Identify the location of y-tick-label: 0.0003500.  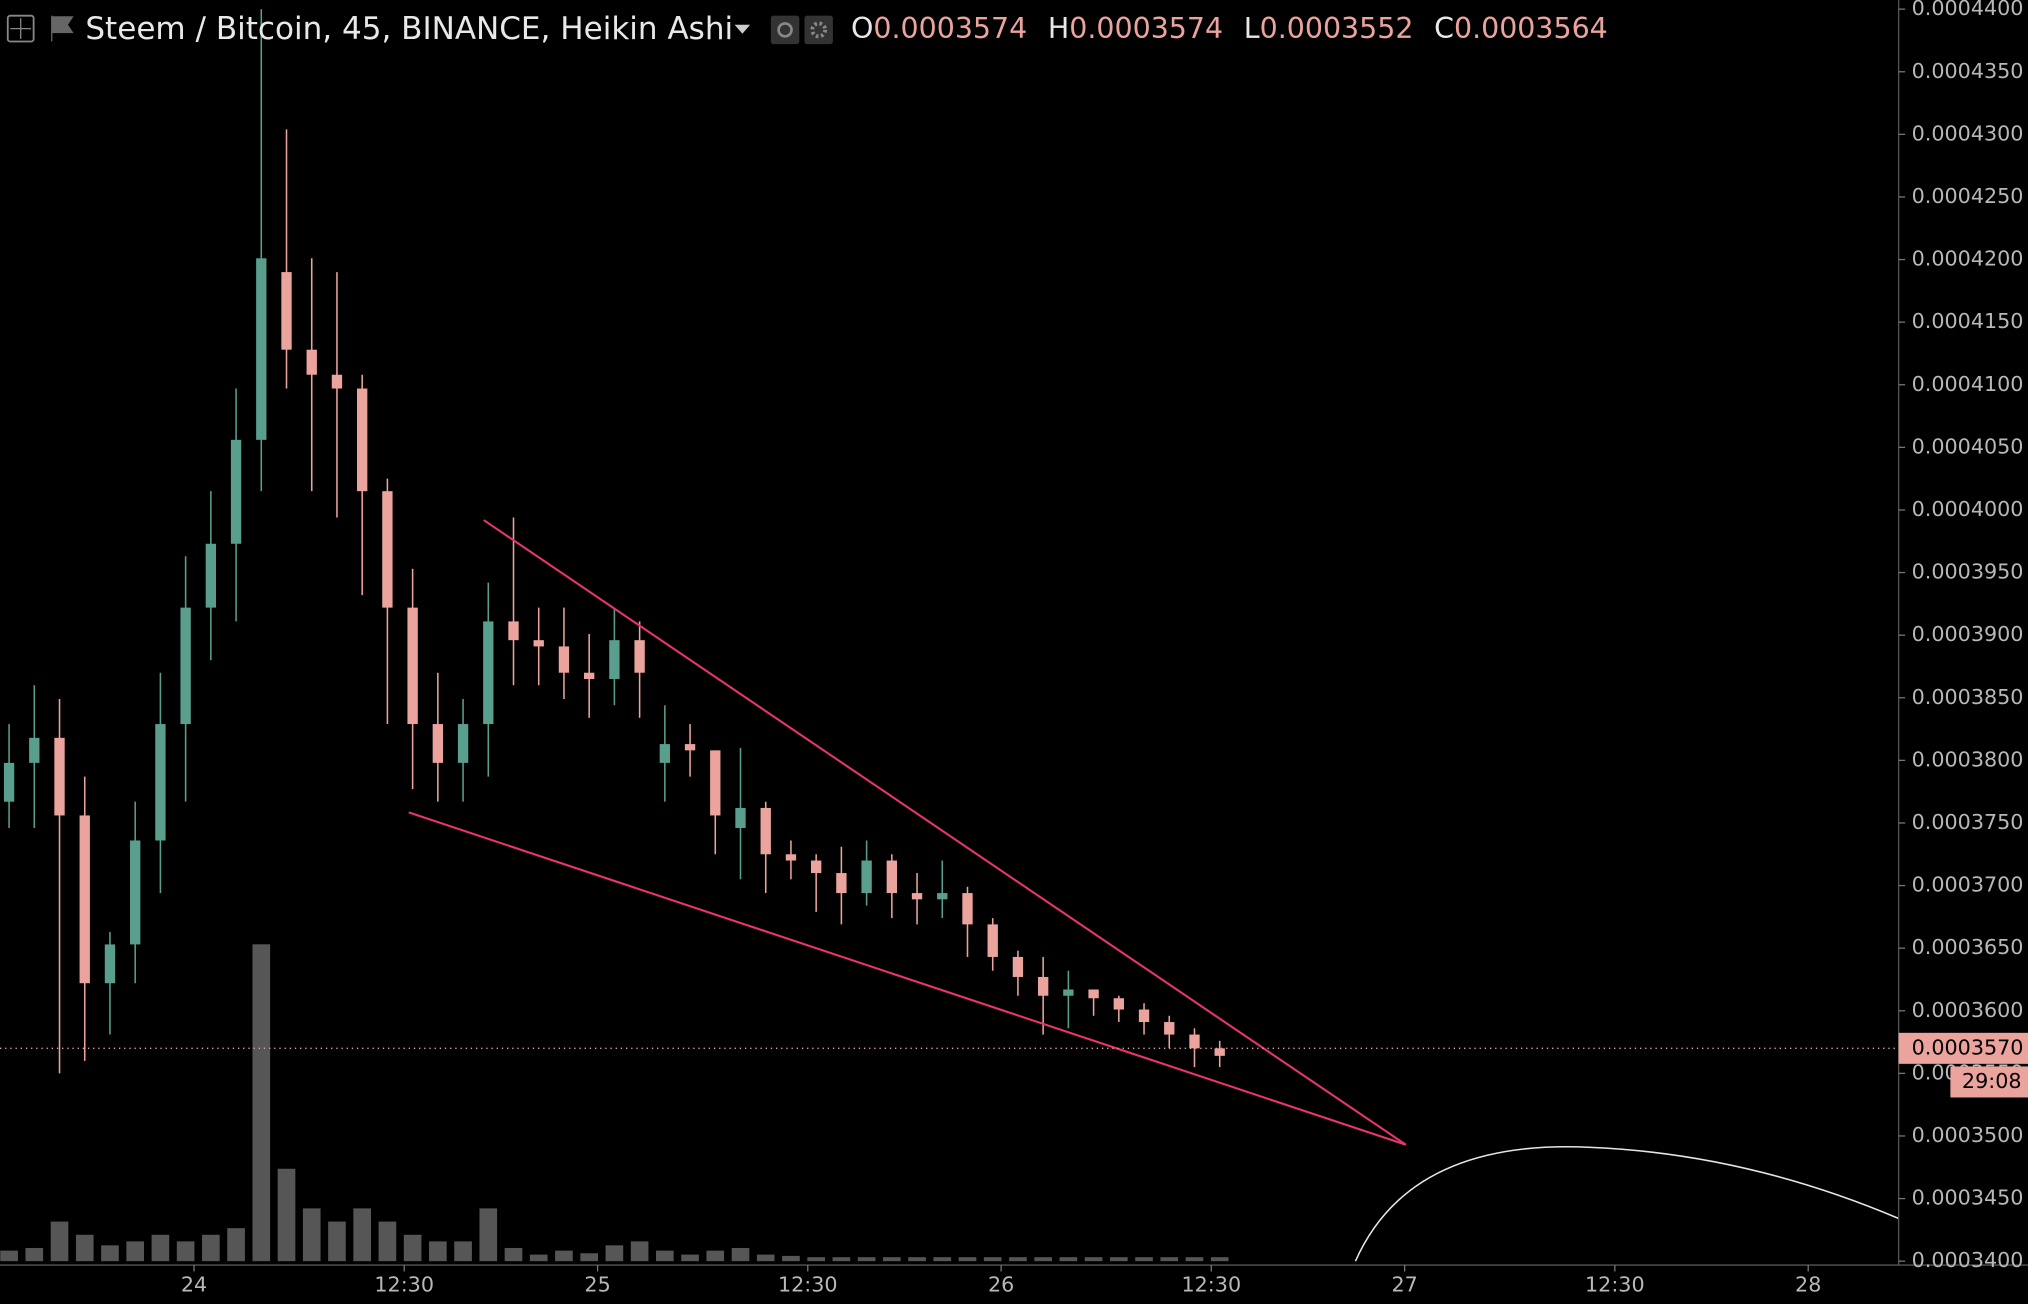
(1968, 1135).